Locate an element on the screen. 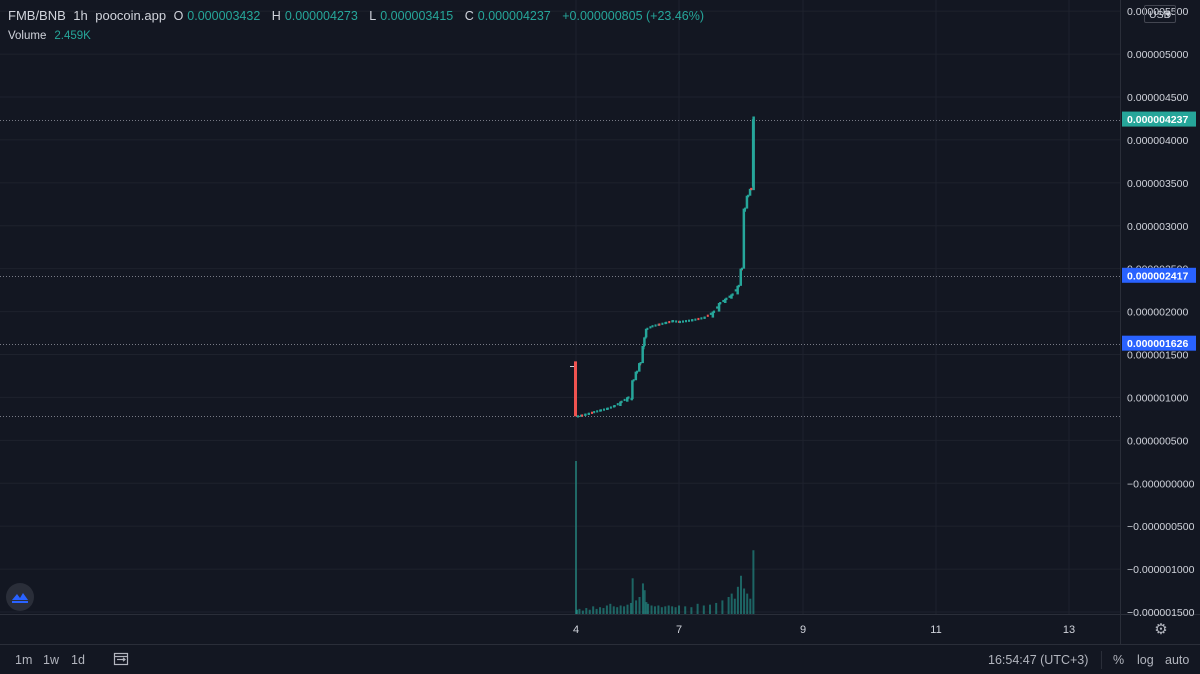 The image size is (1200, 674). y-tick-label: 0.000001000 is located at coordinates (1157, 398).